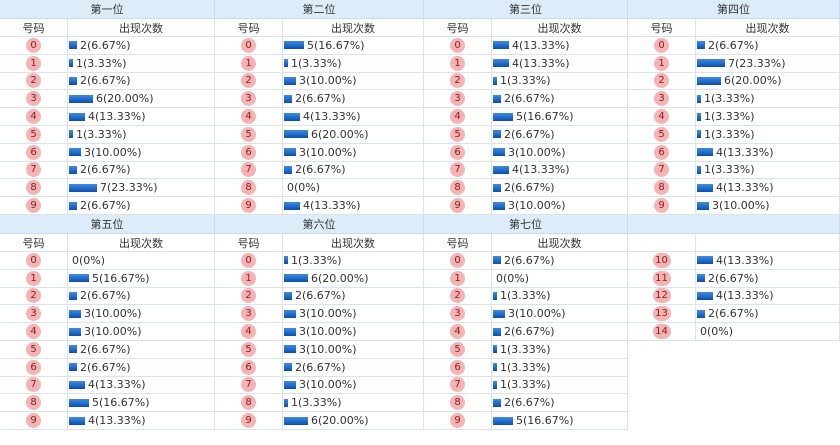  I want to click on number-ball: 14, so click(661, 332).